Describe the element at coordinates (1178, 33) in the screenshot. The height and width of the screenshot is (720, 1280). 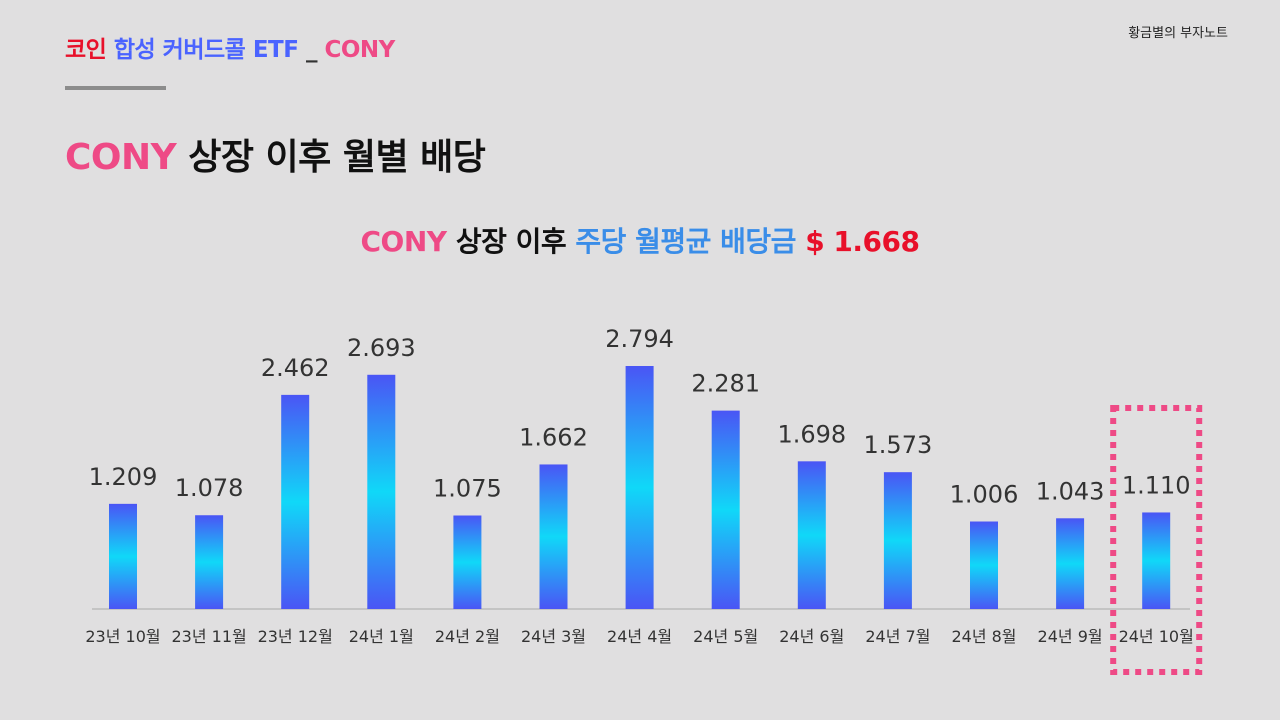
I see `brand-name: 황금별의 부자노트` at that location.